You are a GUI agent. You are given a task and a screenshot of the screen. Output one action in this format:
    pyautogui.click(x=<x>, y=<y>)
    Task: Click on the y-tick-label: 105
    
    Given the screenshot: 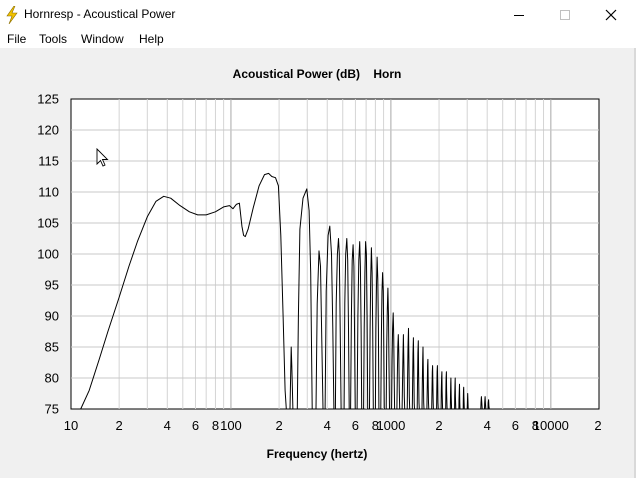 What is the action you would take?
    pyautogui.click(x=48, y=223)
    